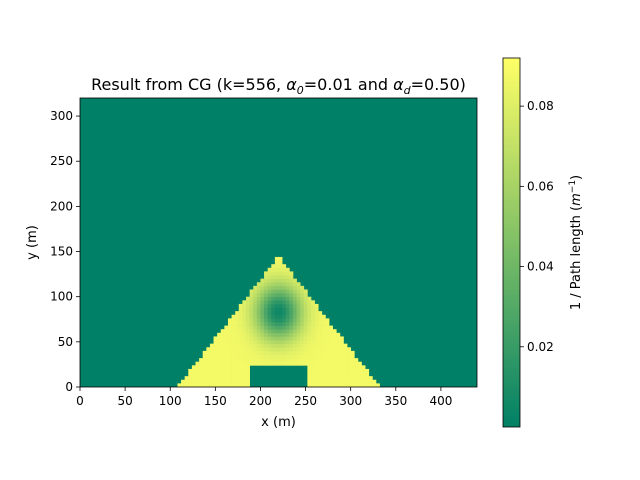 The height and width of the screenshot is (480, 640). What do you see at coordinates (540, 267) in the screenshot?
I see `colorbar-tick-label: 0.04` at bounding box center [540, 267].